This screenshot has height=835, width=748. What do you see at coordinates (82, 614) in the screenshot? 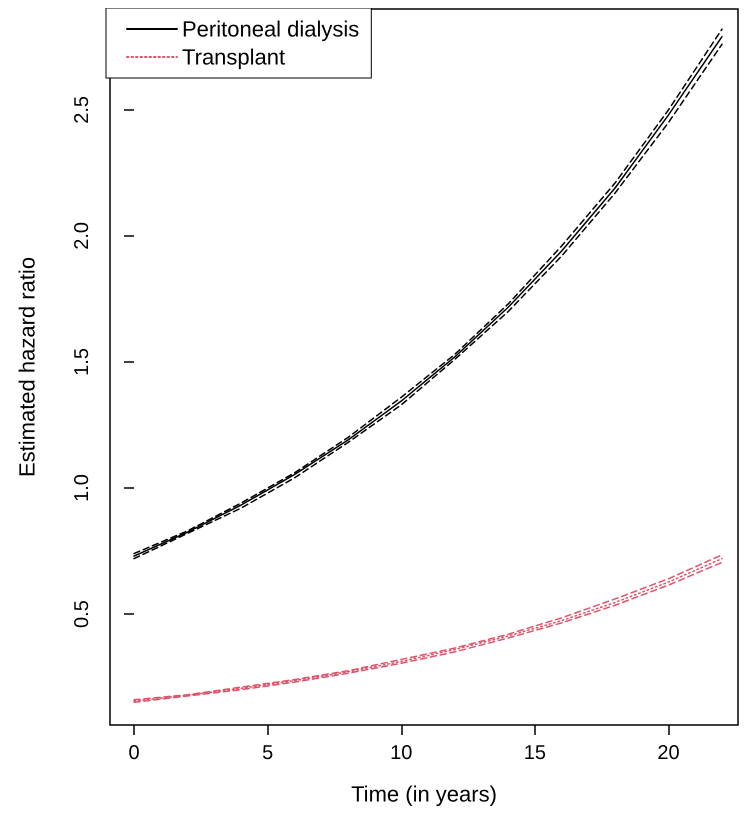
I see `y-tick-label: 0.5` at bounding box center [82, 614].